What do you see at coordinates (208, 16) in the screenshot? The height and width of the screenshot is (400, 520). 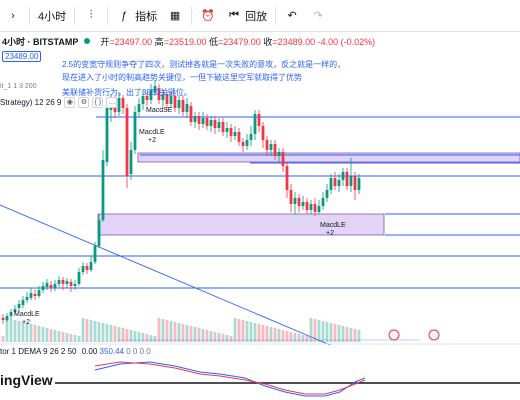 I see `alert-button: ⏰` at bounding box center [208, 16].